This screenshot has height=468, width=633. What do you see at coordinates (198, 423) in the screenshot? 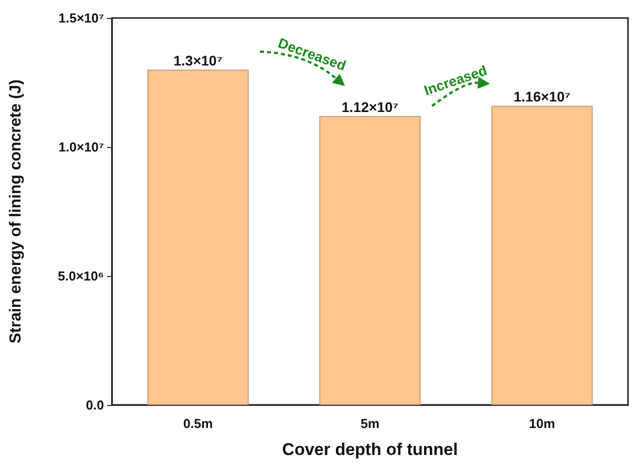
I see `x-tick-label: 0.5m` at bounding box center [198, 423].